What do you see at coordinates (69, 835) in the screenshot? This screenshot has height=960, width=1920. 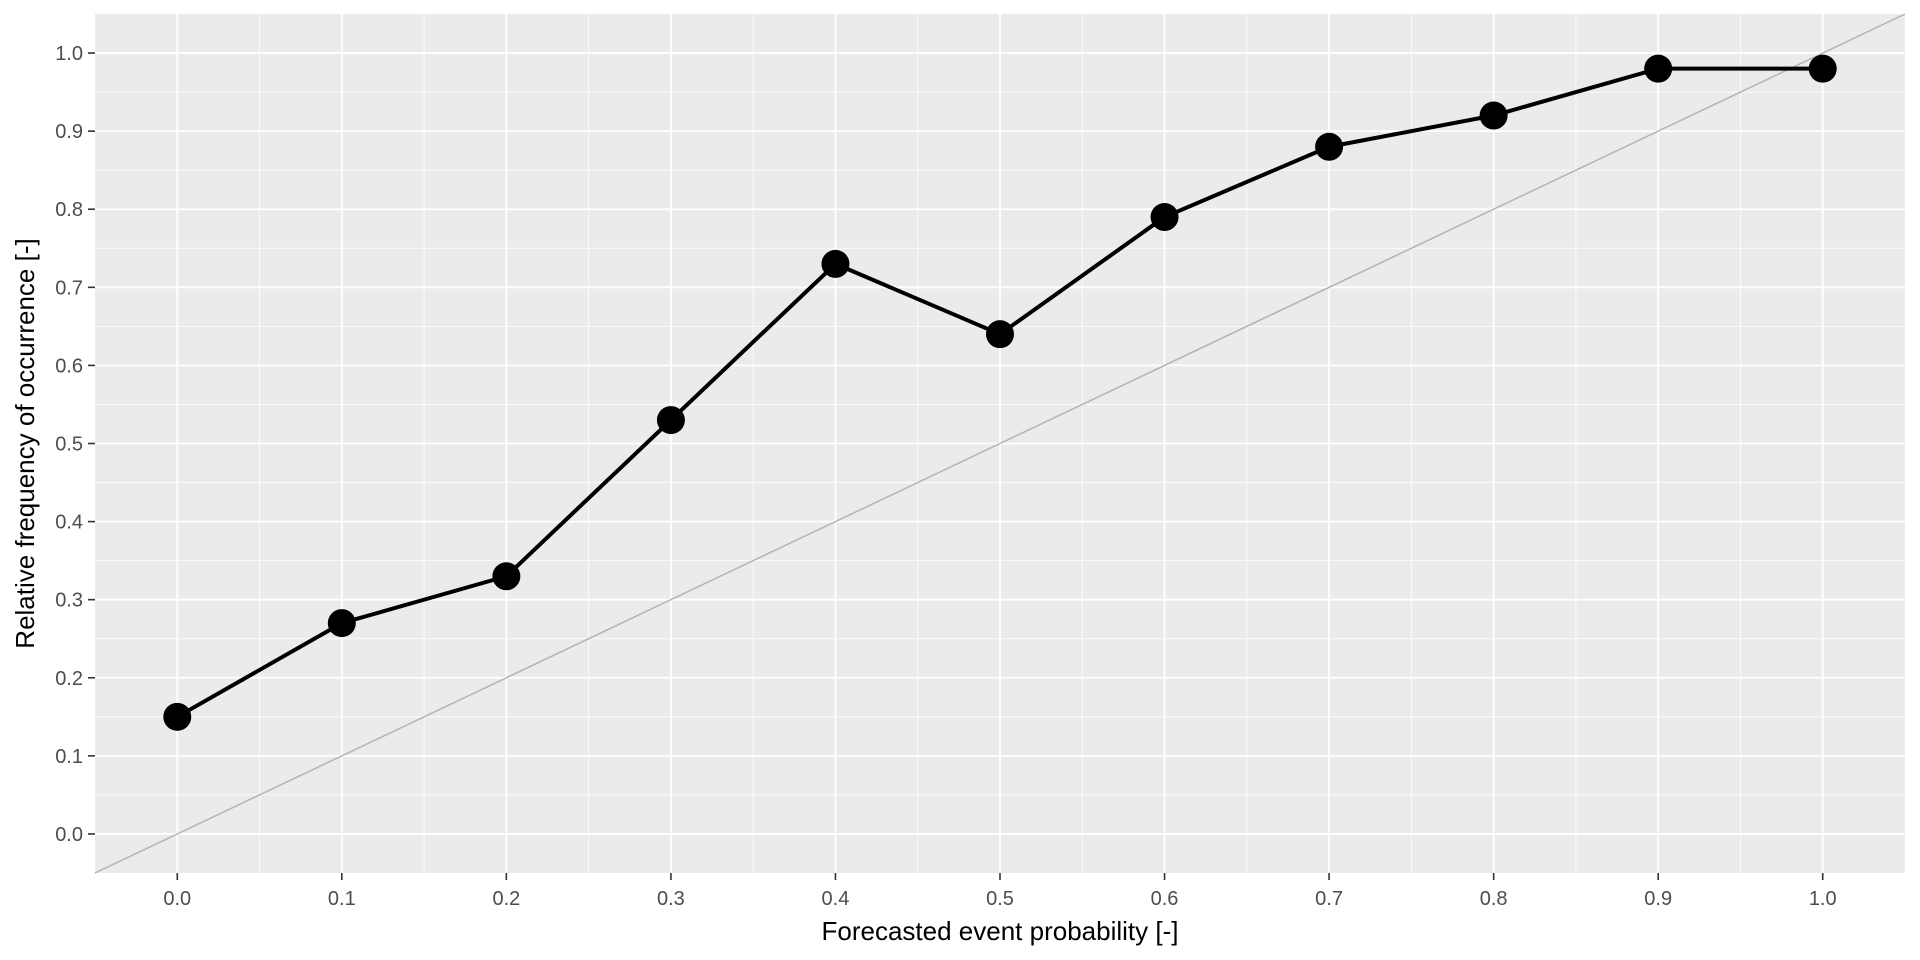 I see `y-tick-label: 0.0` at bounding box center [69, 835].